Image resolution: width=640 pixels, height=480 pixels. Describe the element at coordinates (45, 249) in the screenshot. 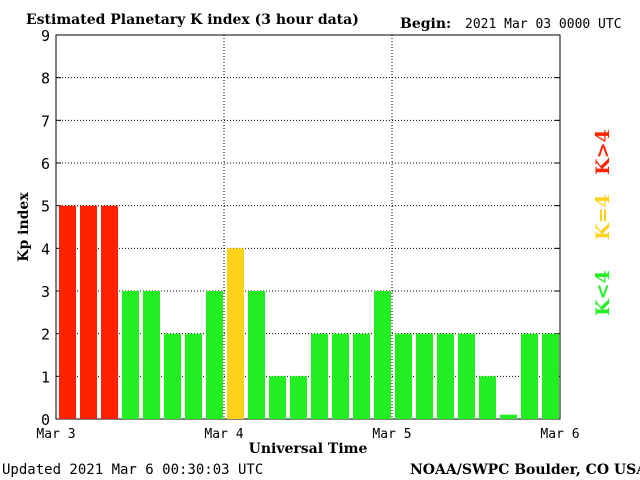

I see `y-tick-label: 4` at that location.